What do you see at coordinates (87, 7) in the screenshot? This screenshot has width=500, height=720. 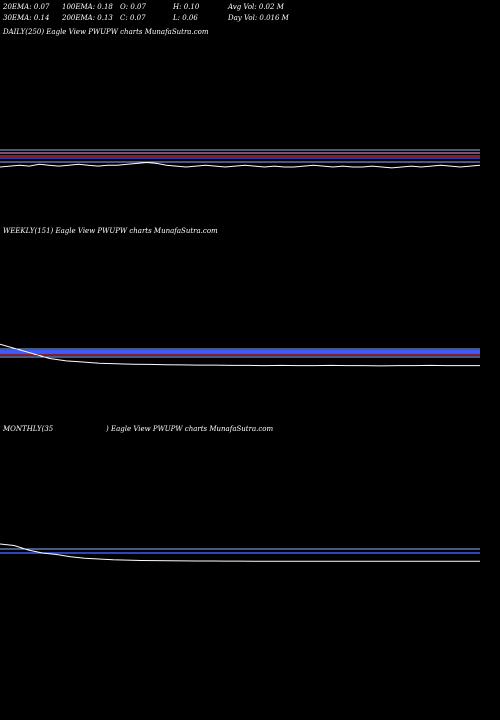 I see `ema100-value: 100EMA: 0.18` at bounding box center [87, 7].